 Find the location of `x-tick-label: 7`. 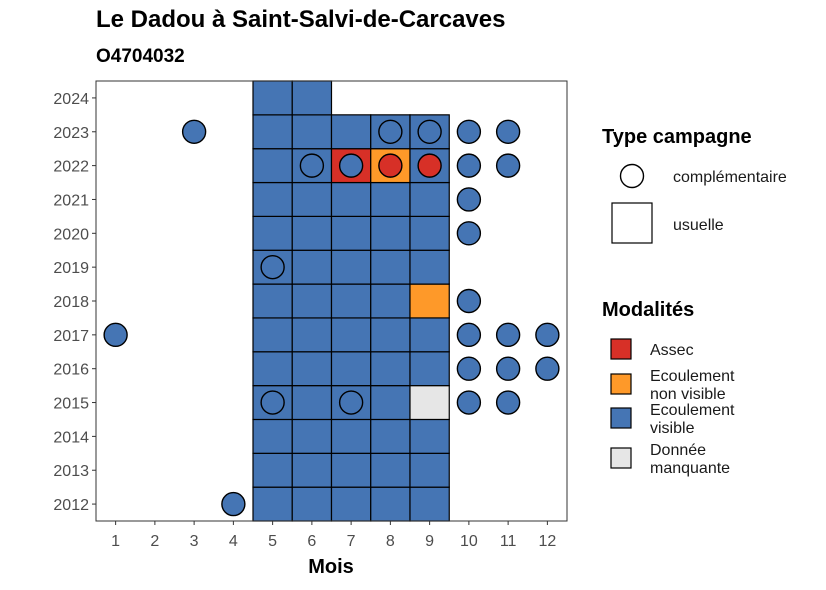

x-tick-label: 7 is located at coordinates (351, 541).